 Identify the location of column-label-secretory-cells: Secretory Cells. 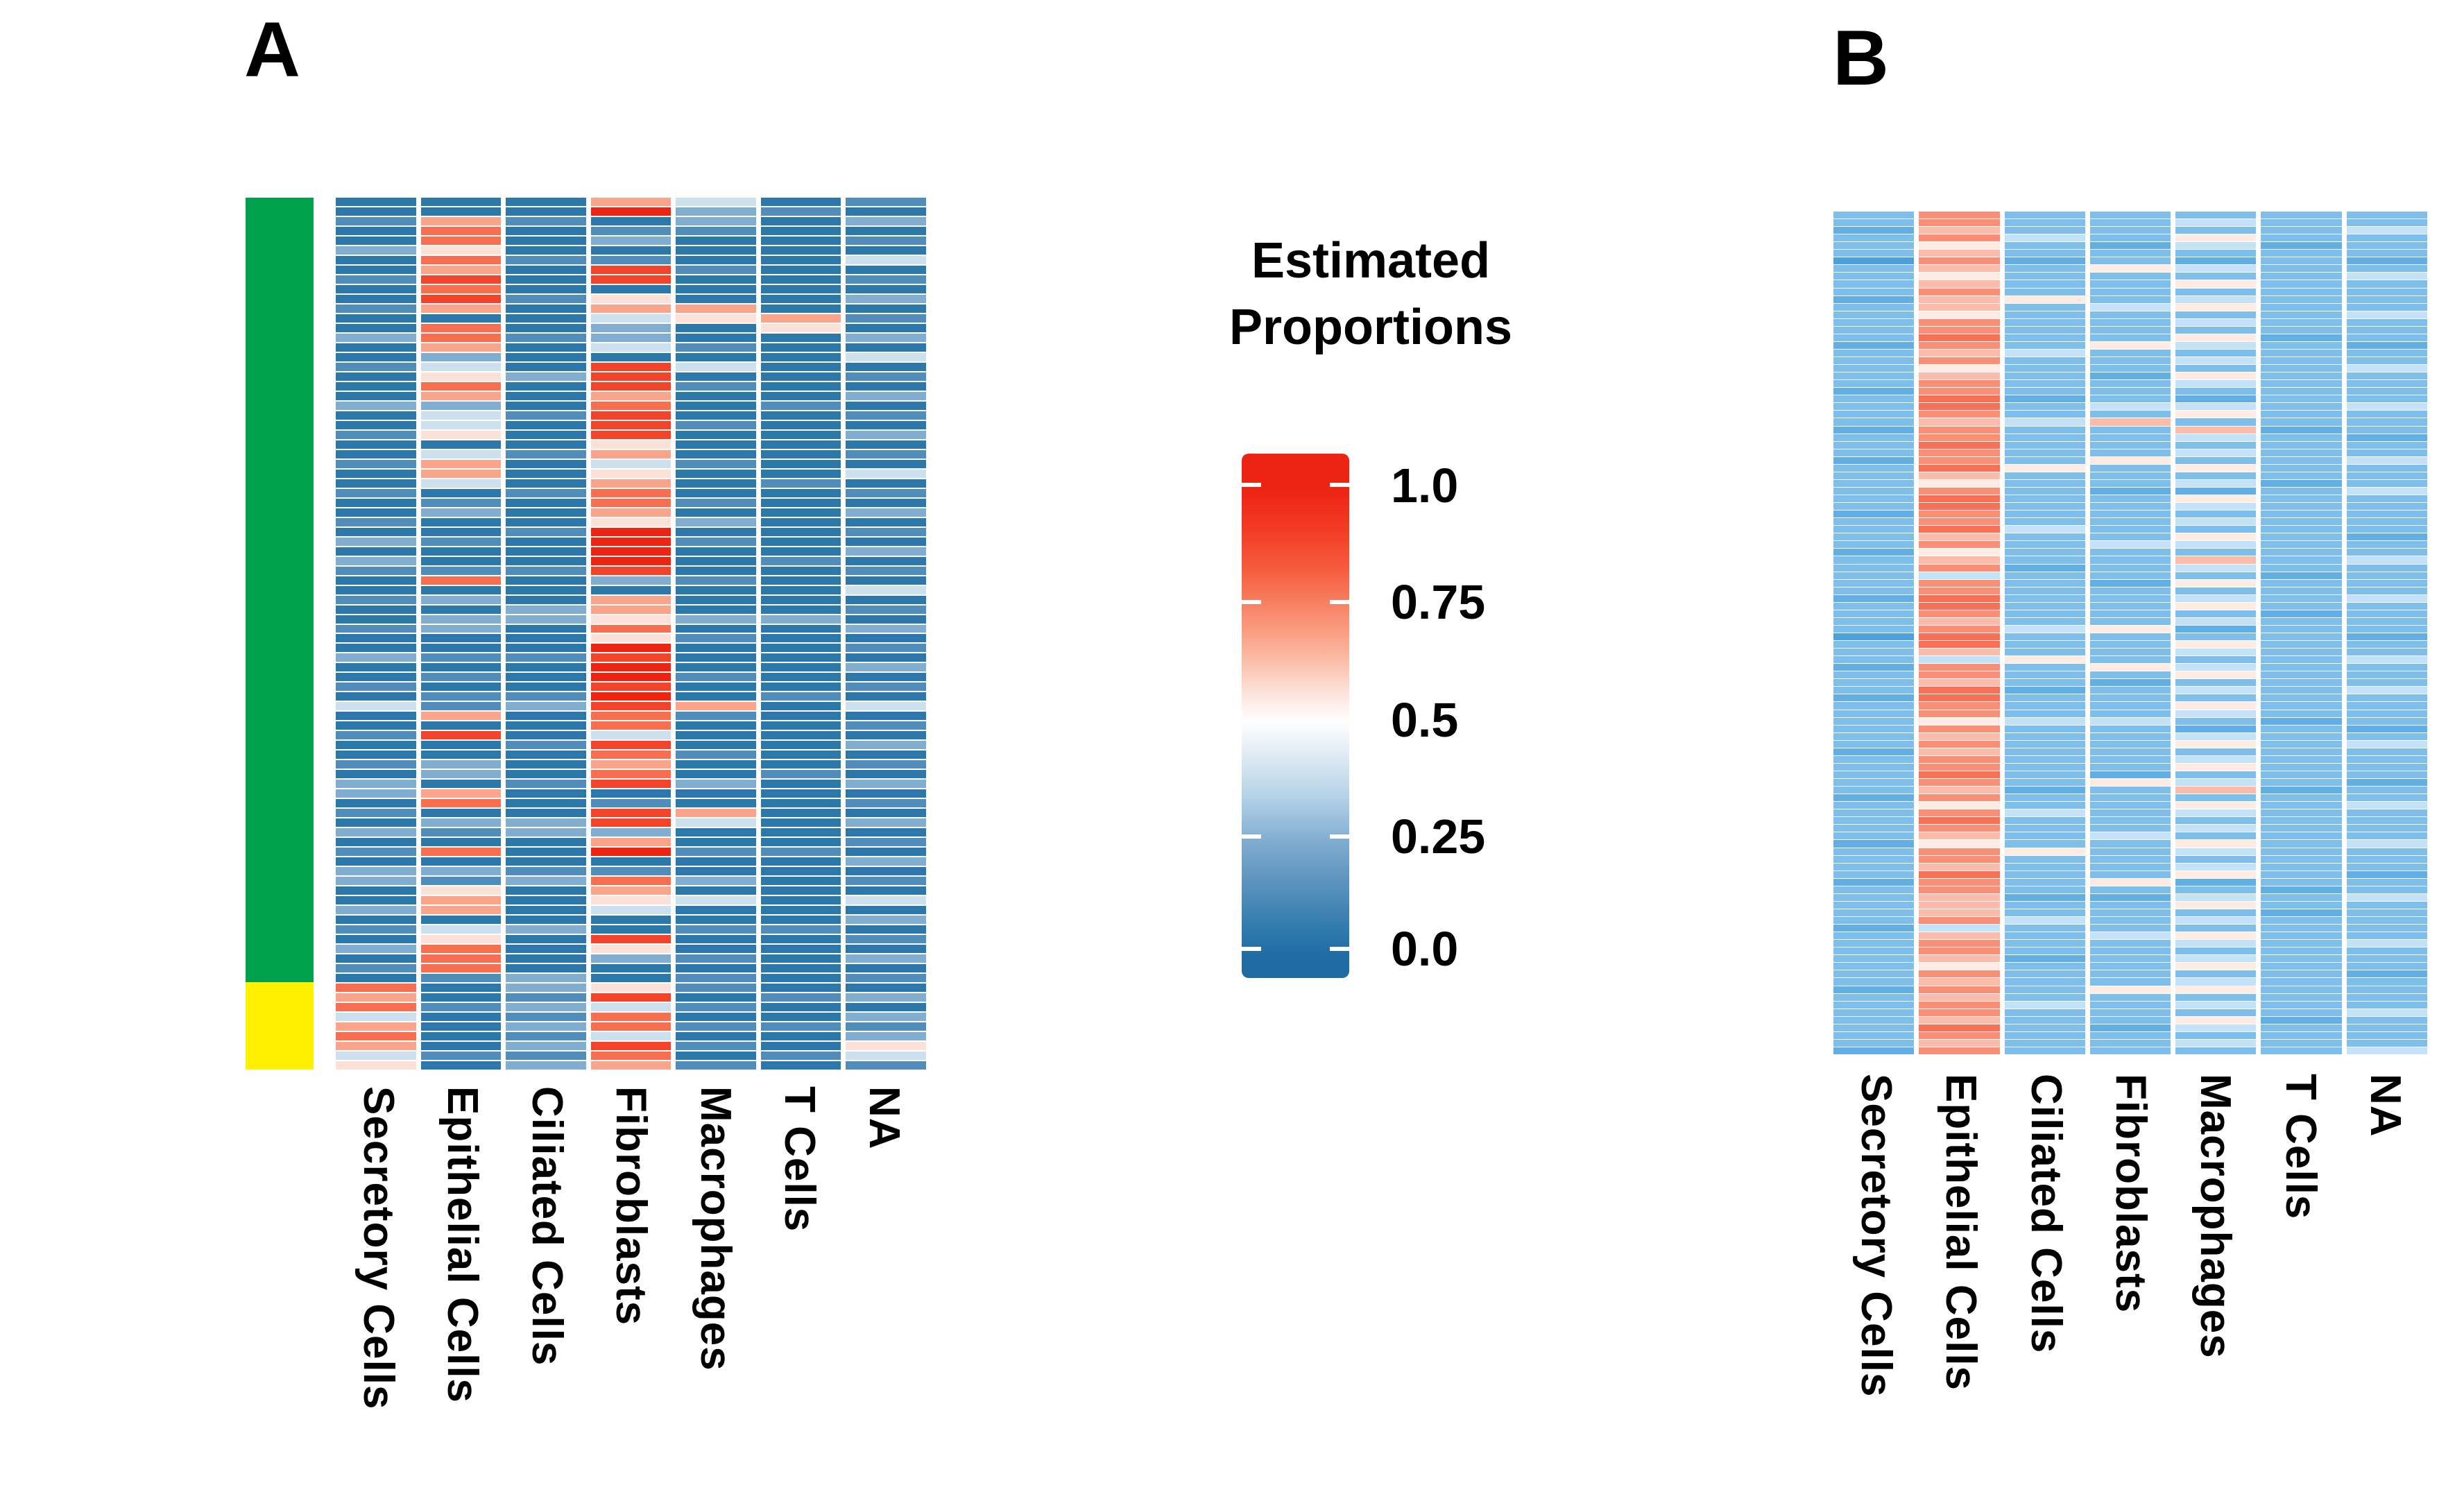
(1876, 1236).